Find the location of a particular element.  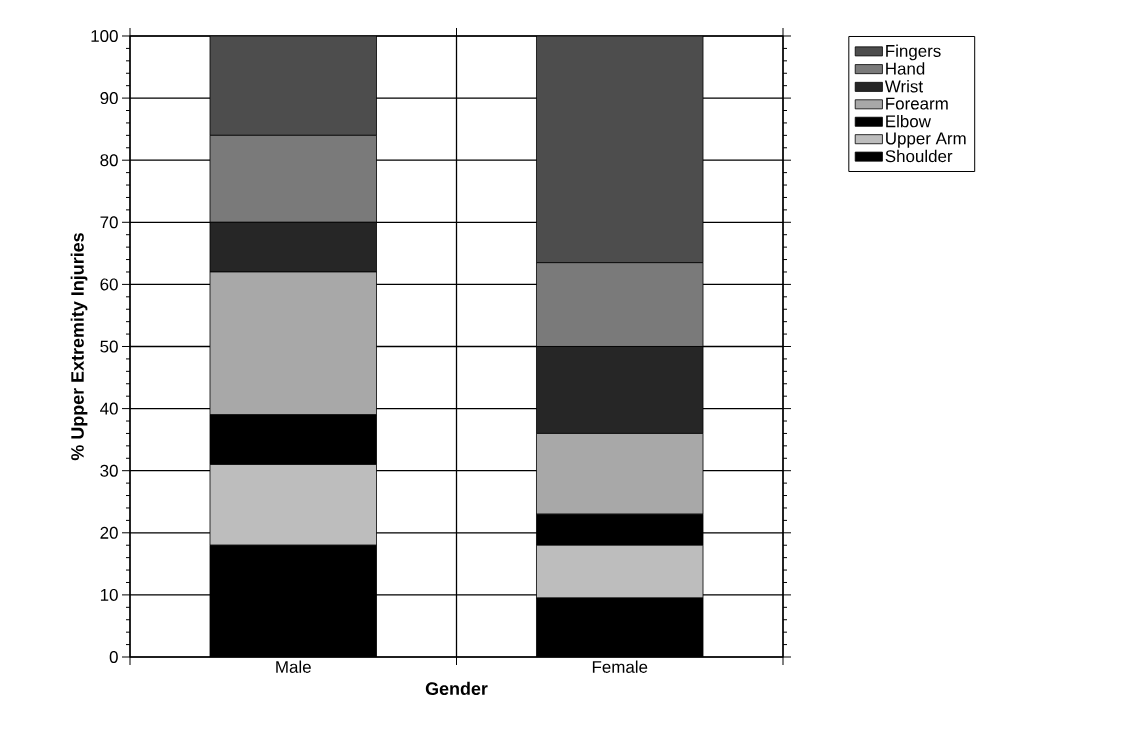

y-tick-label: 80 is located at coordinates (109, 160).